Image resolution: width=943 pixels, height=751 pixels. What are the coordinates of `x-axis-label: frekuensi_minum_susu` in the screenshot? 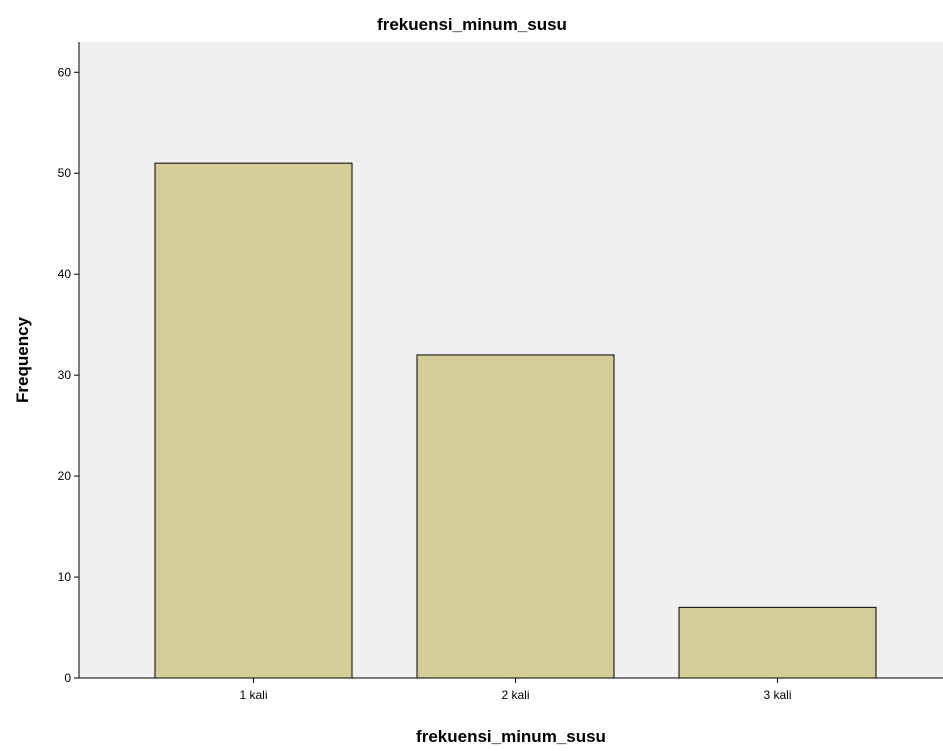 It's located at (511, 736).